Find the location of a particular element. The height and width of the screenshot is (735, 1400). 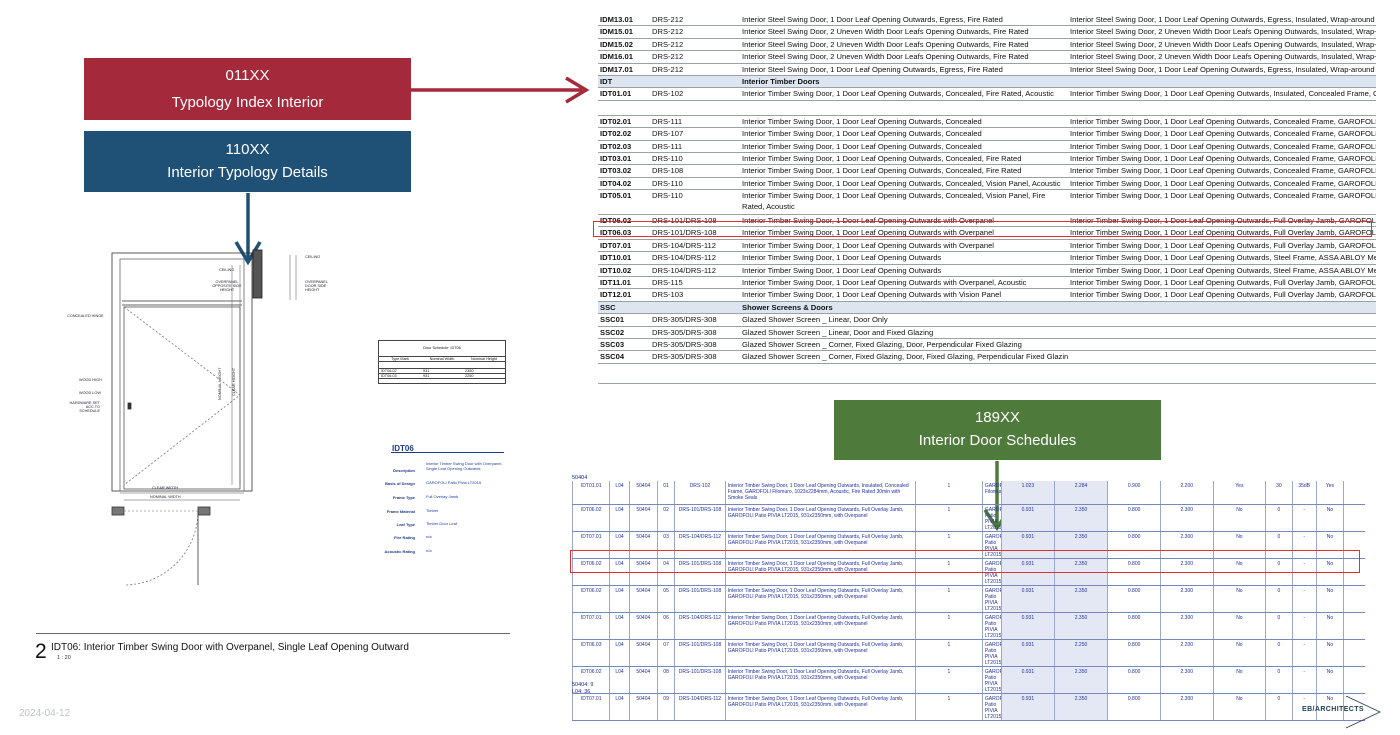

type-code: IDT is located at coordinates (624, 82).